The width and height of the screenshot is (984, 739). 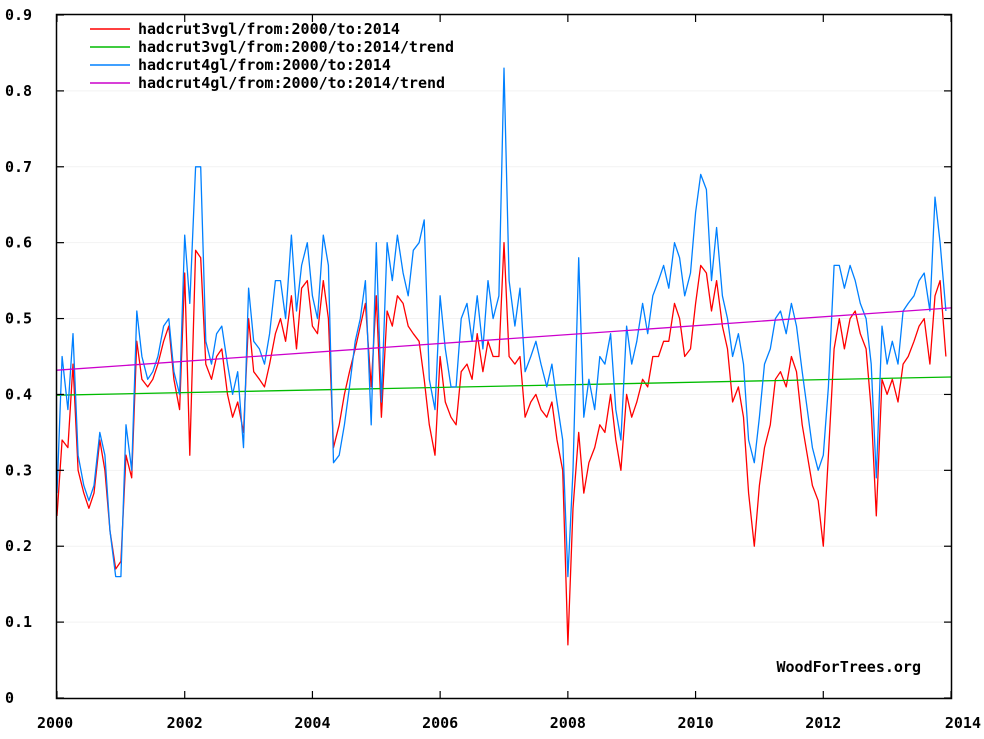 What do you see at coordinates (9, 698) in the screenshot?
I see `y-tick-label: 0` at bounding box center [9, 698].